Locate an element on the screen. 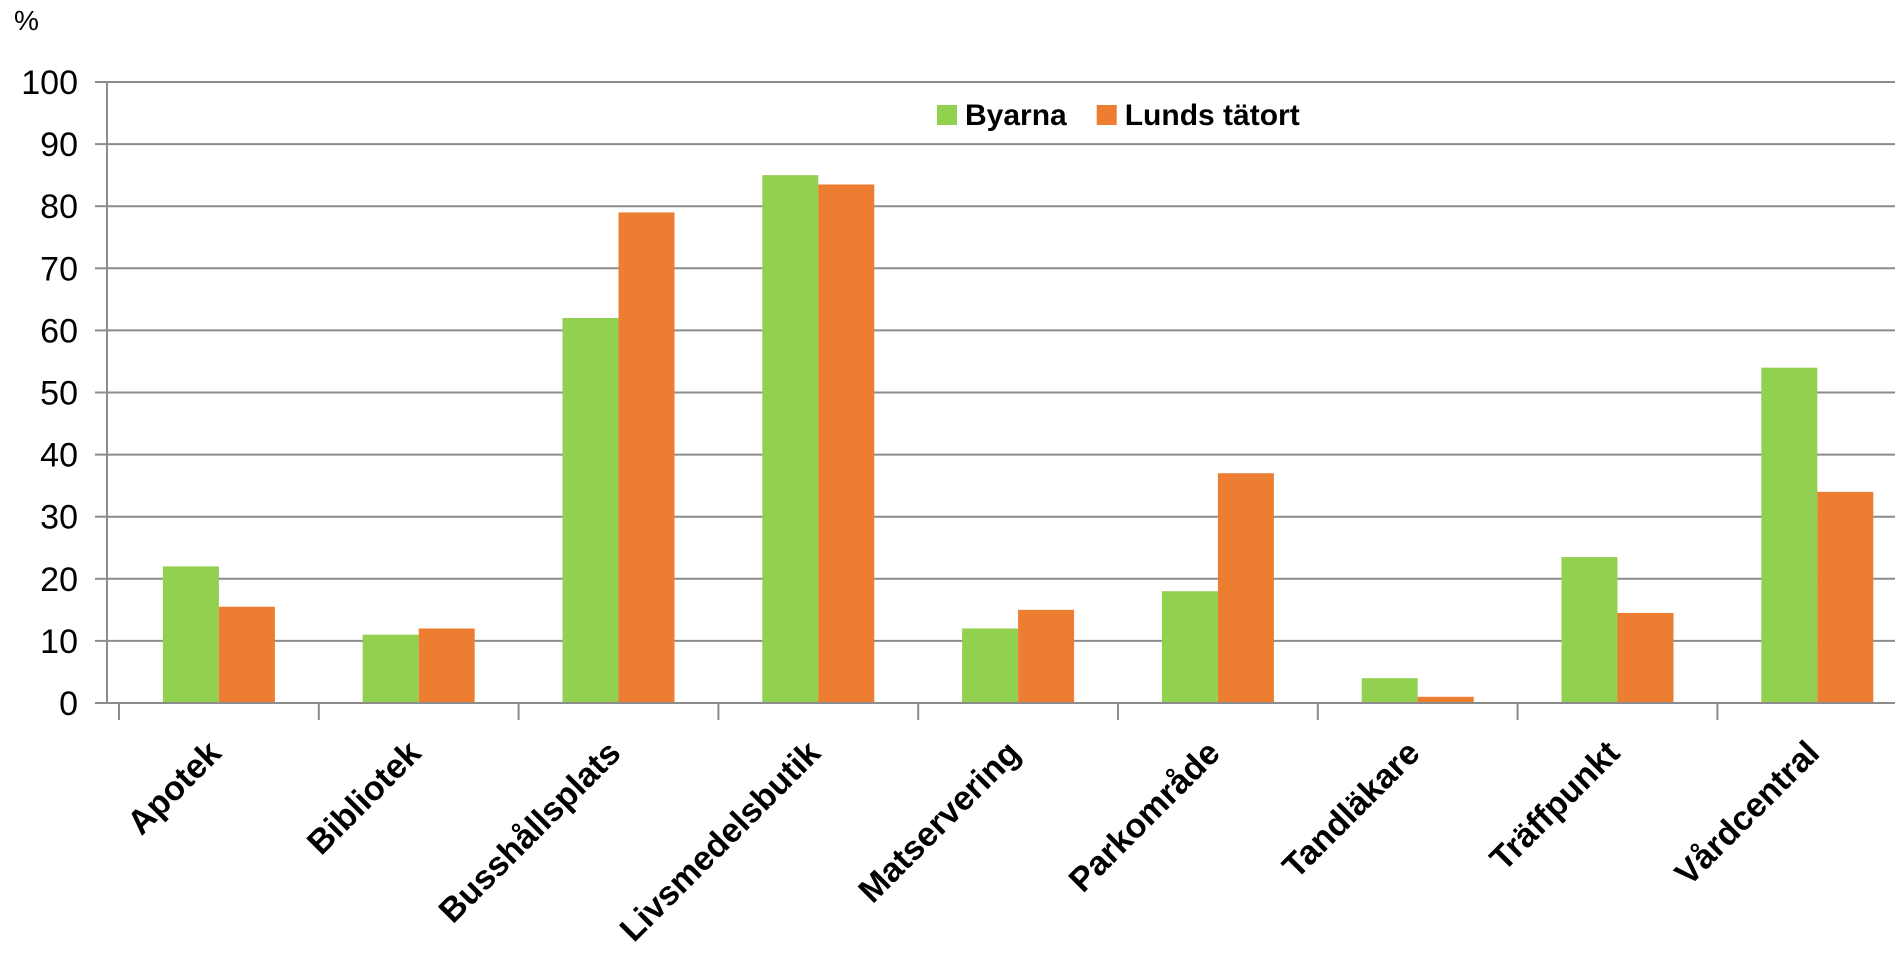  y-tick-label: 70 is located at coordinates (59, 269).